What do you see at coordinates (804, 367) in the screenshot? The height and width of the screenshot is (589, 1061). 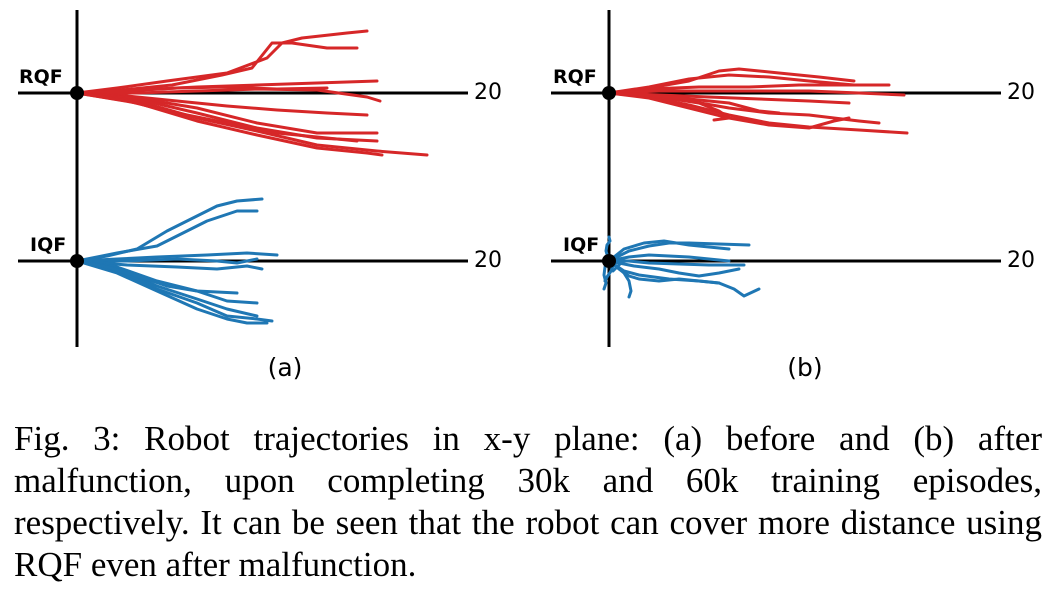 I see `panel-b-label: (b)` at bounding box center [804, 367].